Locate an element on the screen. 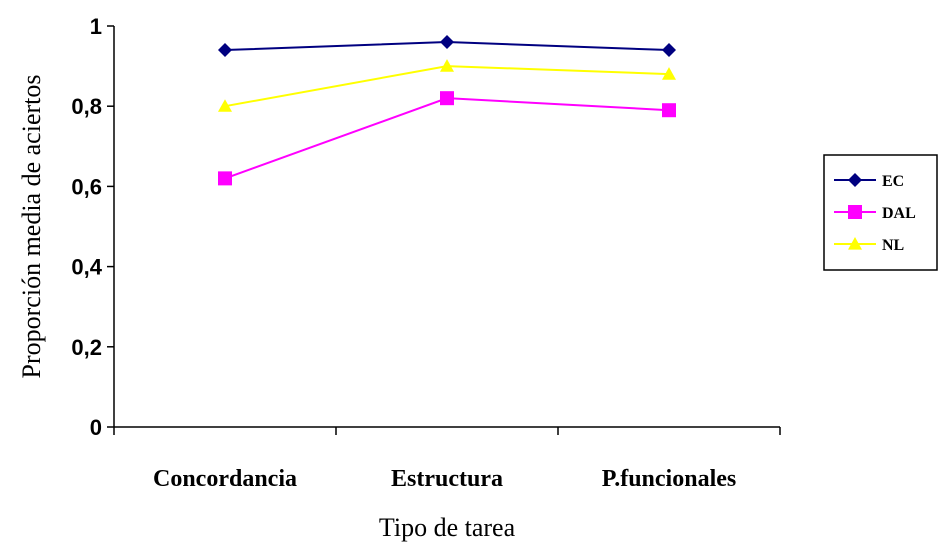  series-ec is located at coordinates (447, 46).